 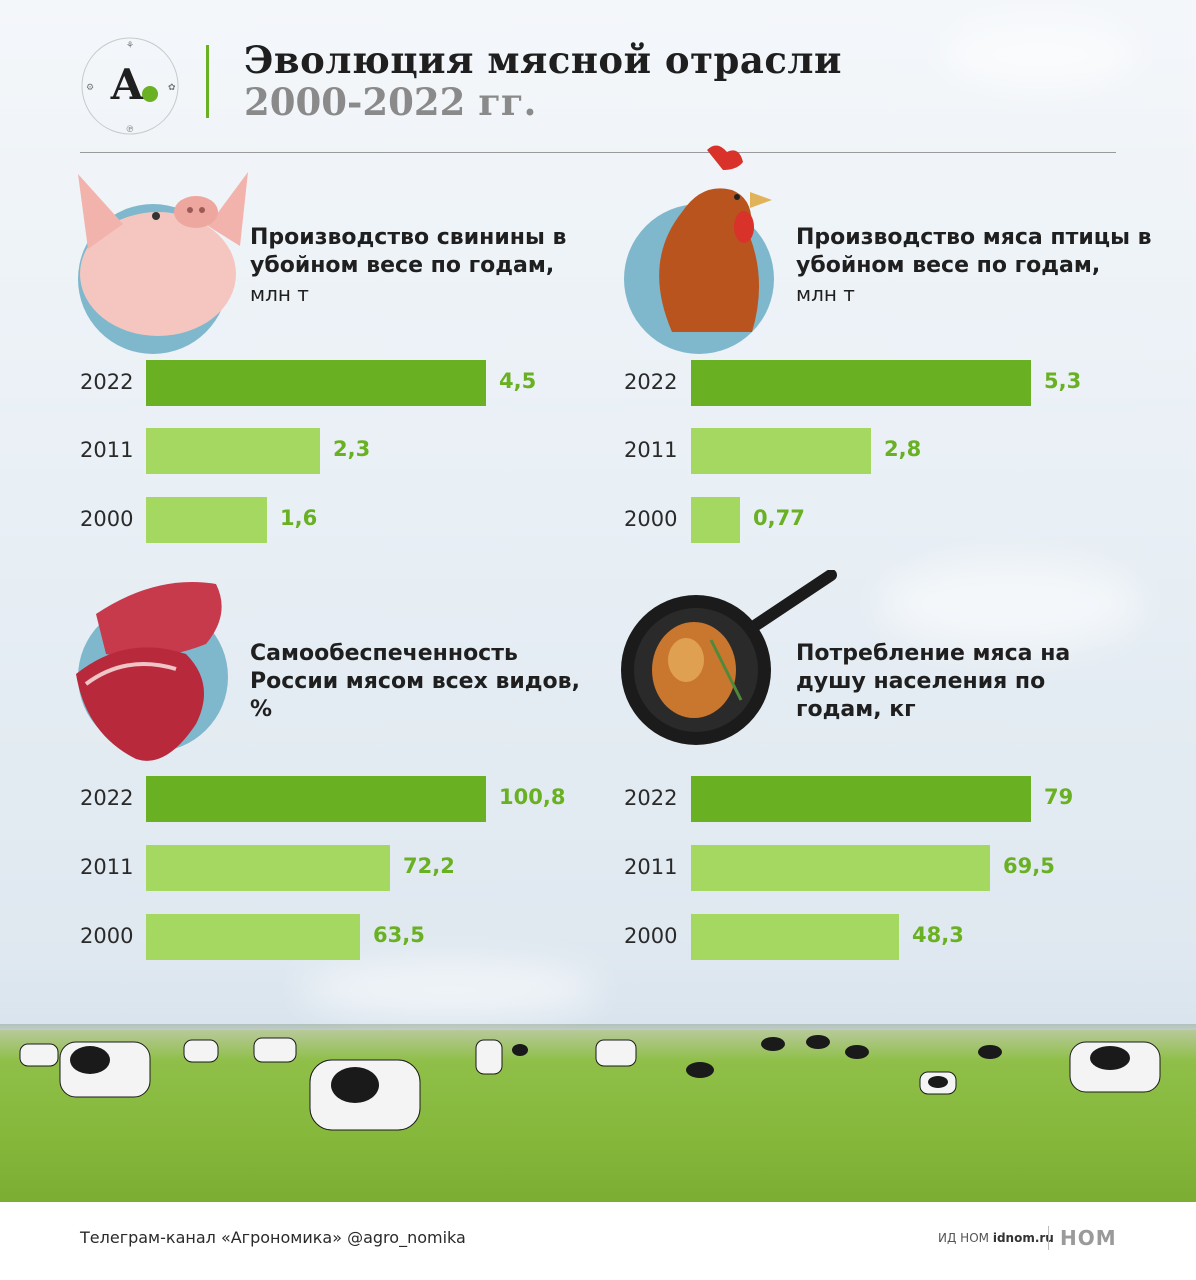 I want to click on cows-illustration, so click(x=590, y=1083).